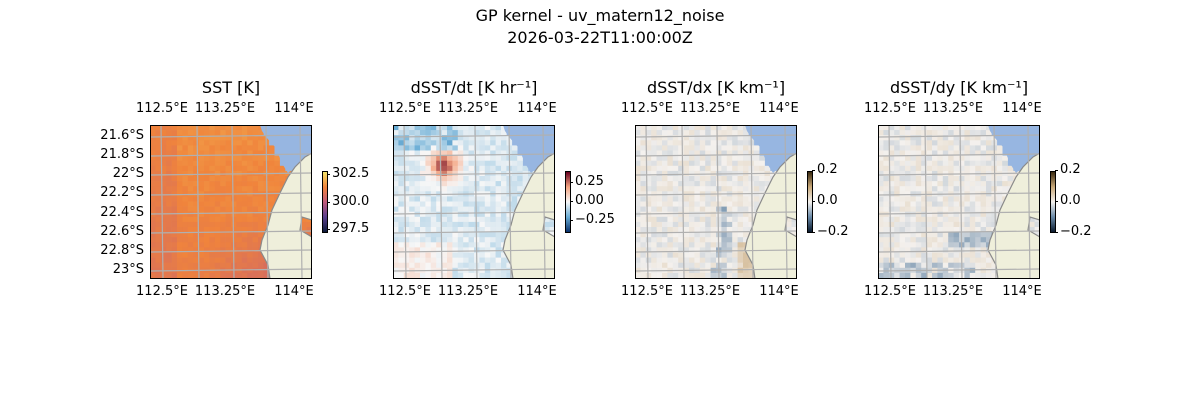 Image resolution: width=1200 pixels, height=400 pixels. I want to click on map-axes, so click(716, 202).